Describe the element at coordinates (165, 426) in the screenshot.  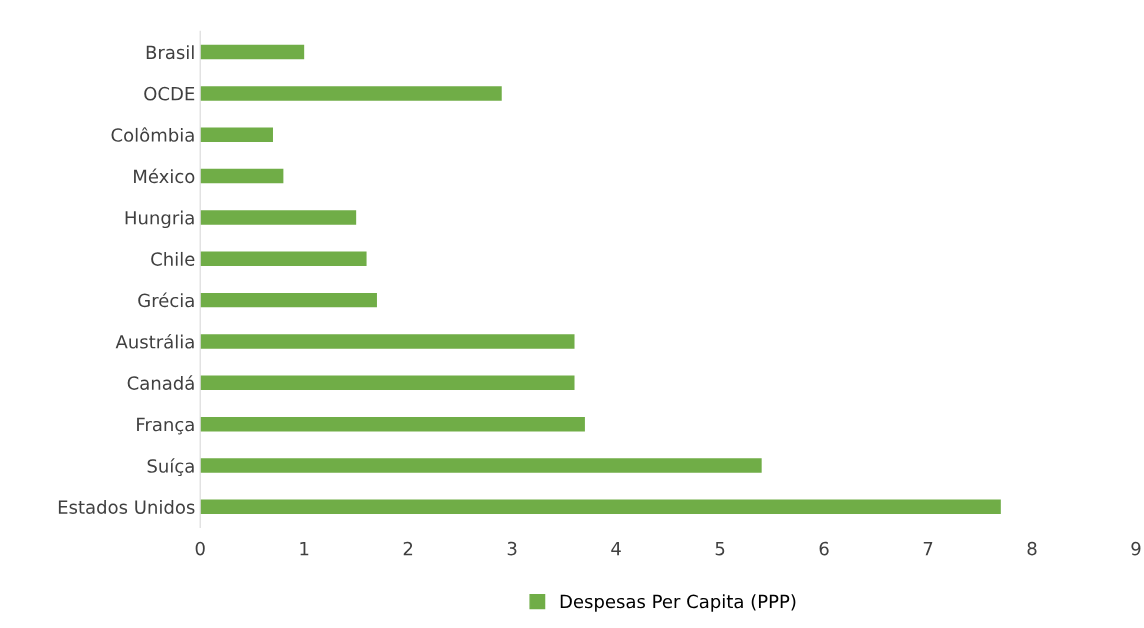
I see `y-tick-label: França` at that location.